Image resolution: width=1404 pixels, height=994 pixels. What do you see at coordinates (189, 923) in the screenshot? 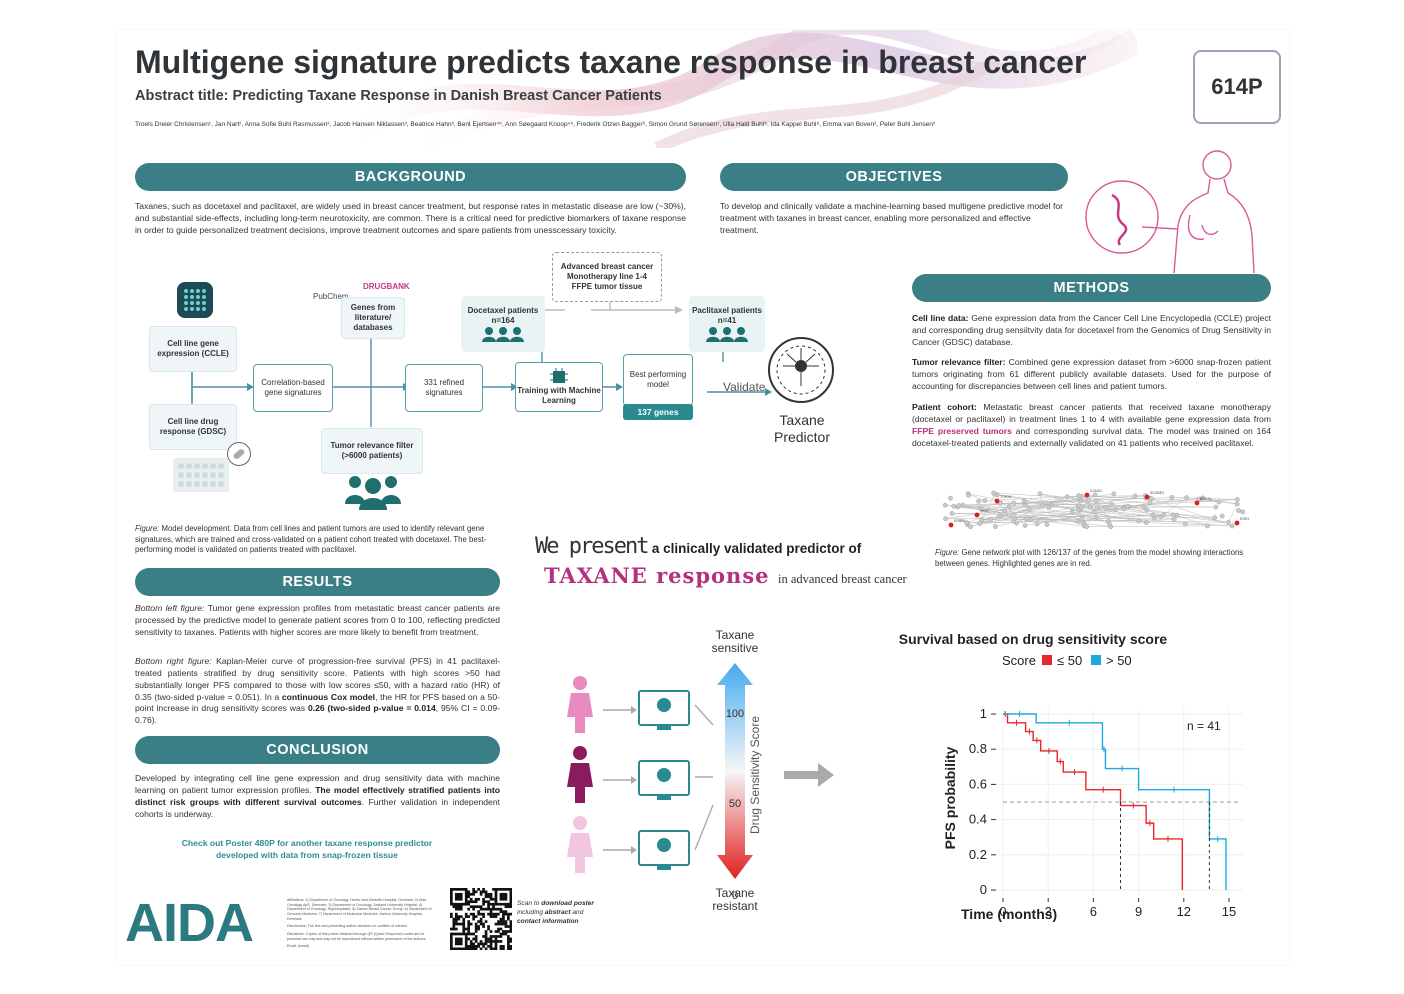
I see `aida-logo: AIDA` at bounding box center [189, 923].